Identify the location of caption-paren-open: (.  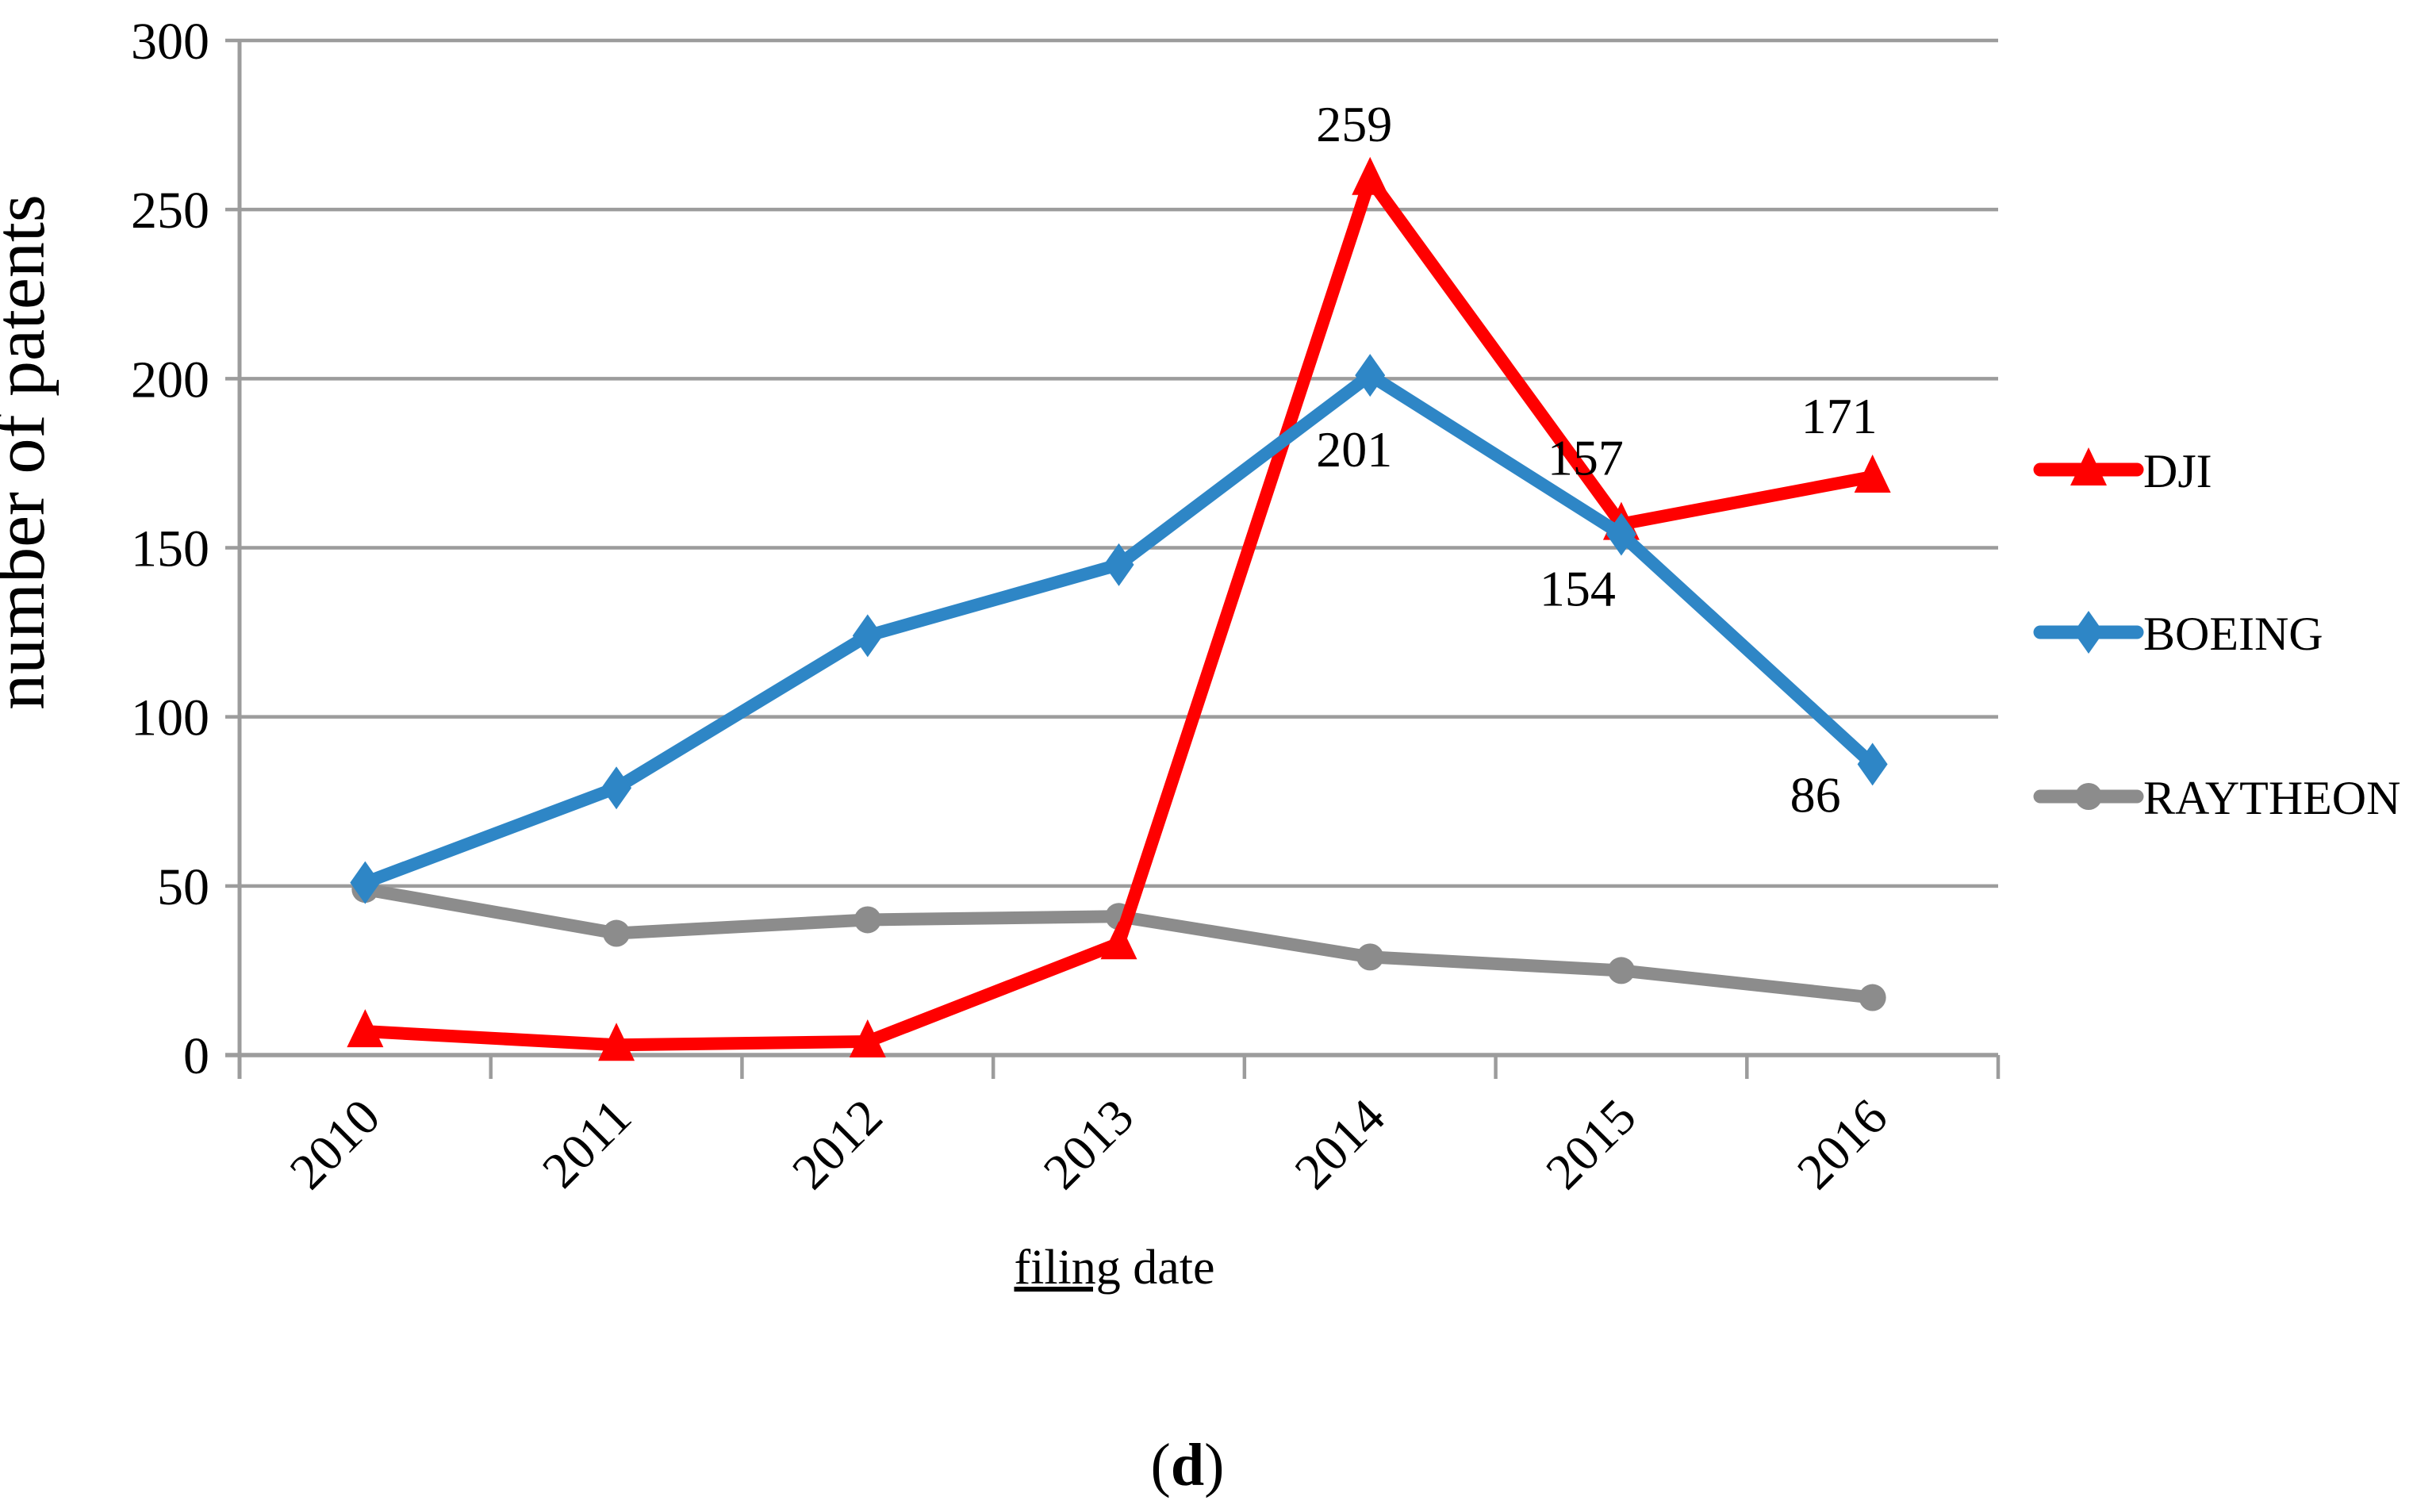
(1161, 1466).